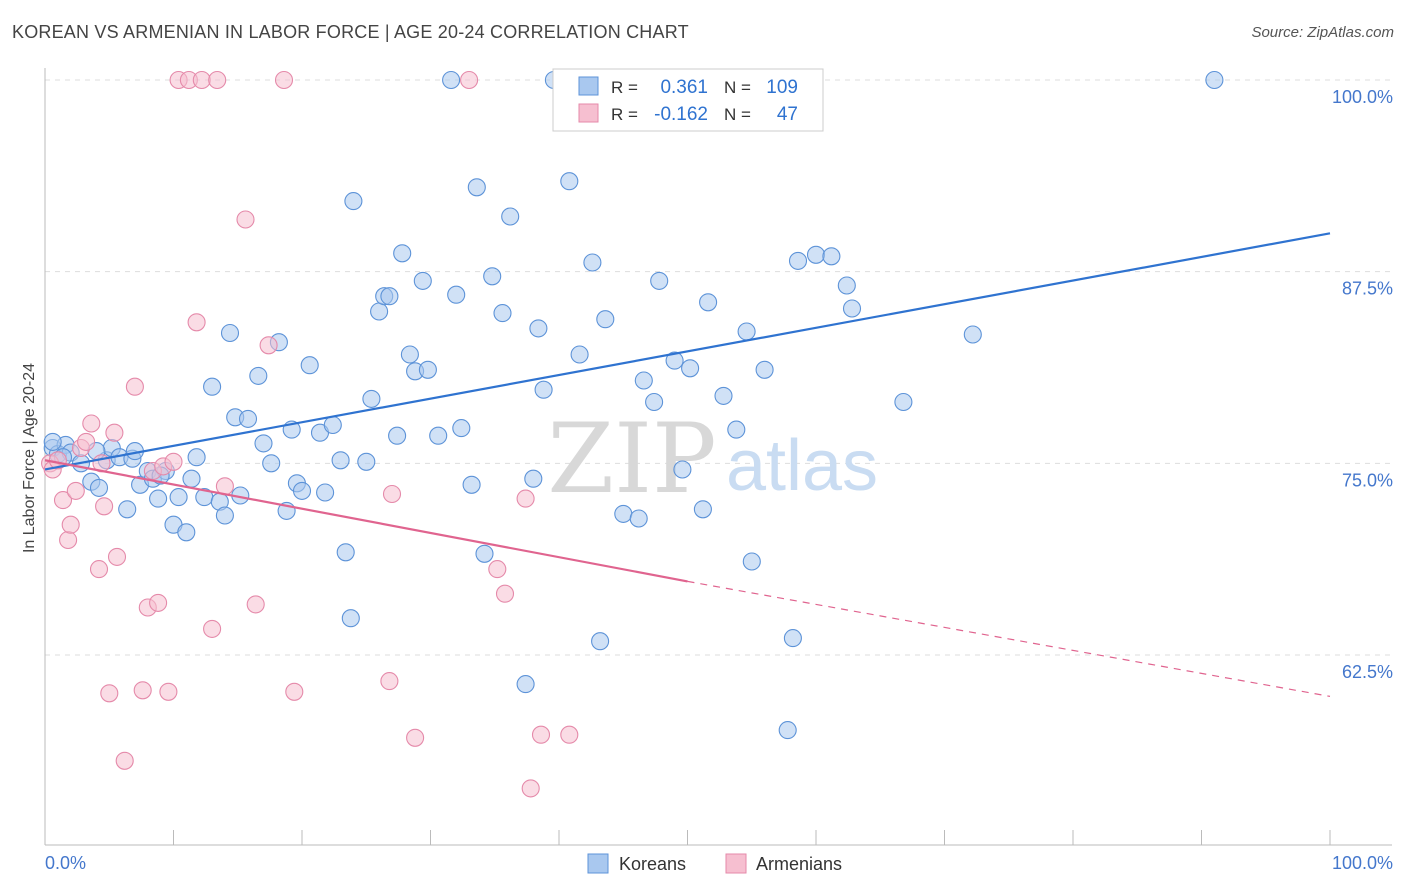  What do you see at coordinates (1367, 480) in the screenshot?
I see `y-tick-label: 75.0%` at bounding box center [1367, 480].